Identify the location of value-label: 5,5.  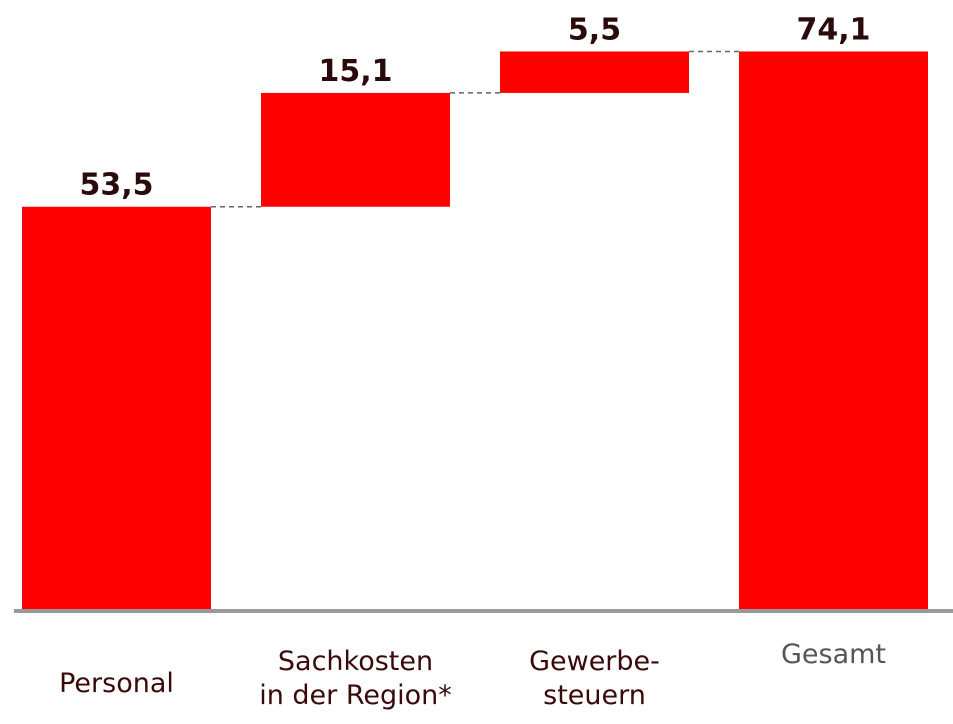
(594, 29).